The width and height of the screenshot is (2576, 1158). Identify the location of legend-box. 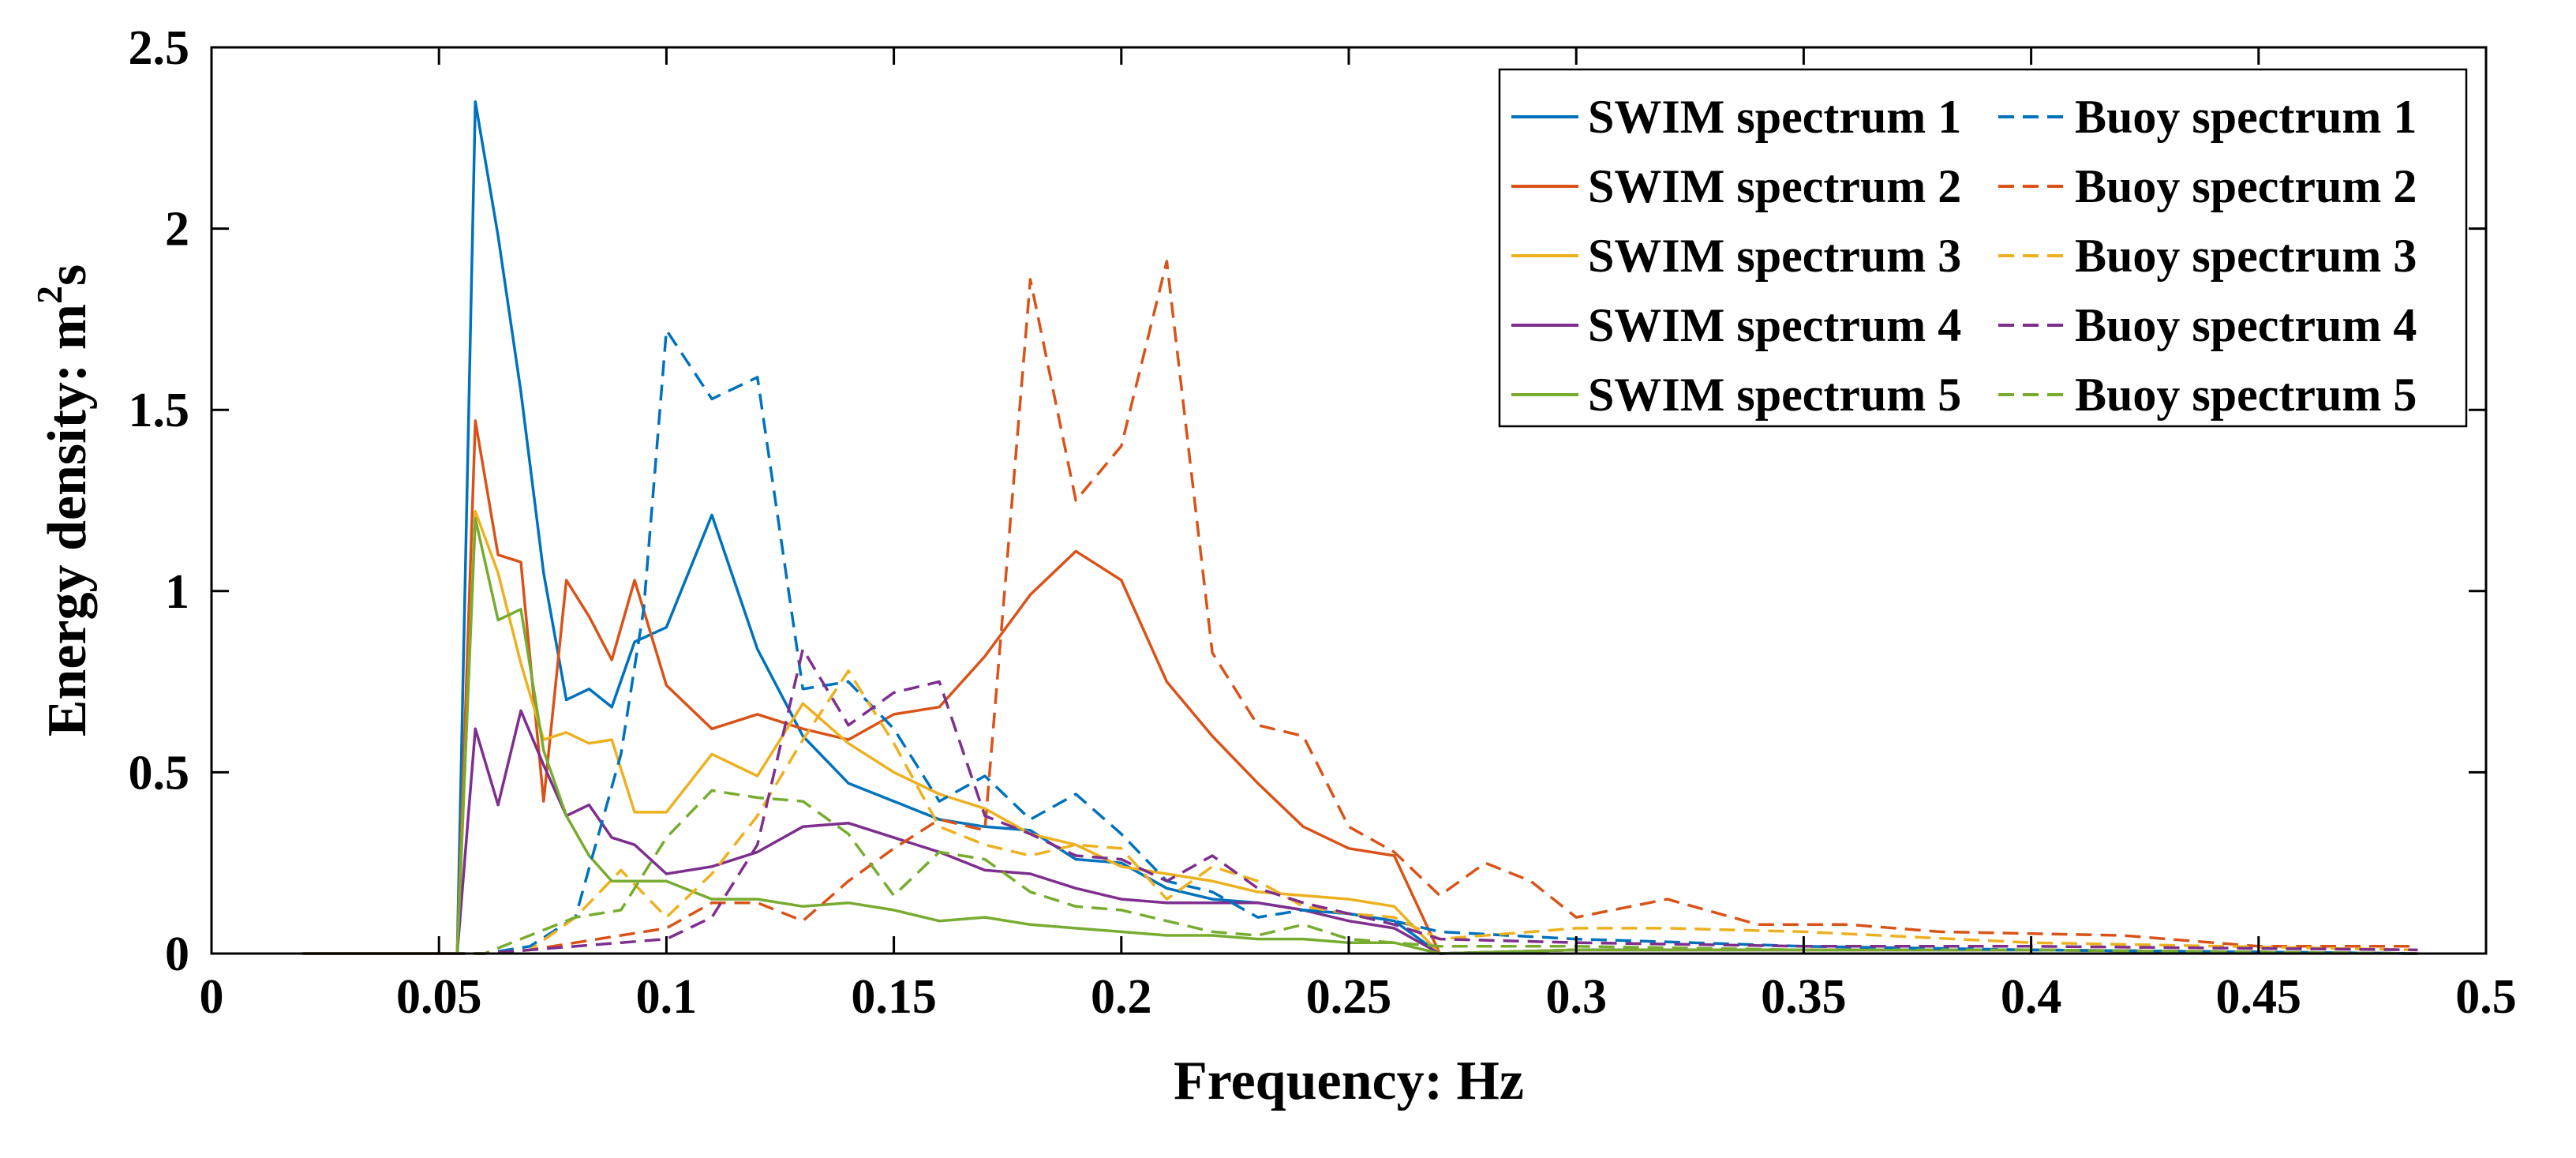
(1983, 248).